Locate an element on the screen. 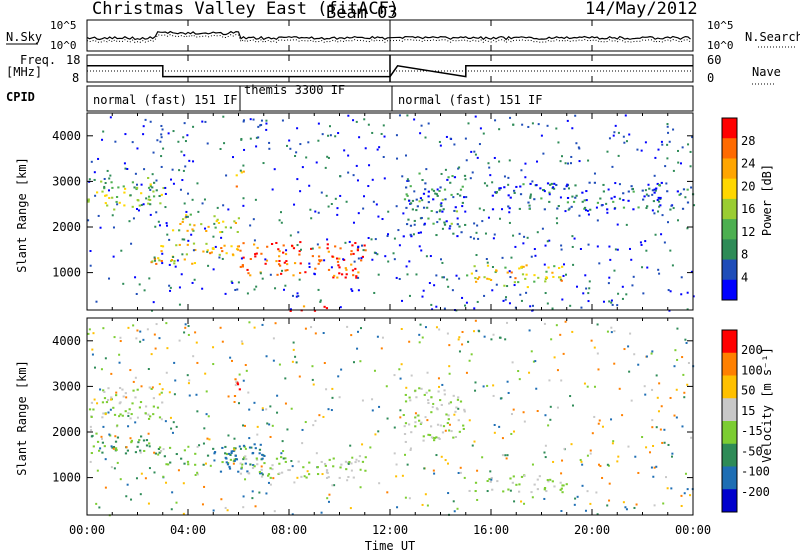 This screenshot has width=800, height=558. colorbar-tick-label: -200 is located at coordinates (755, 492).